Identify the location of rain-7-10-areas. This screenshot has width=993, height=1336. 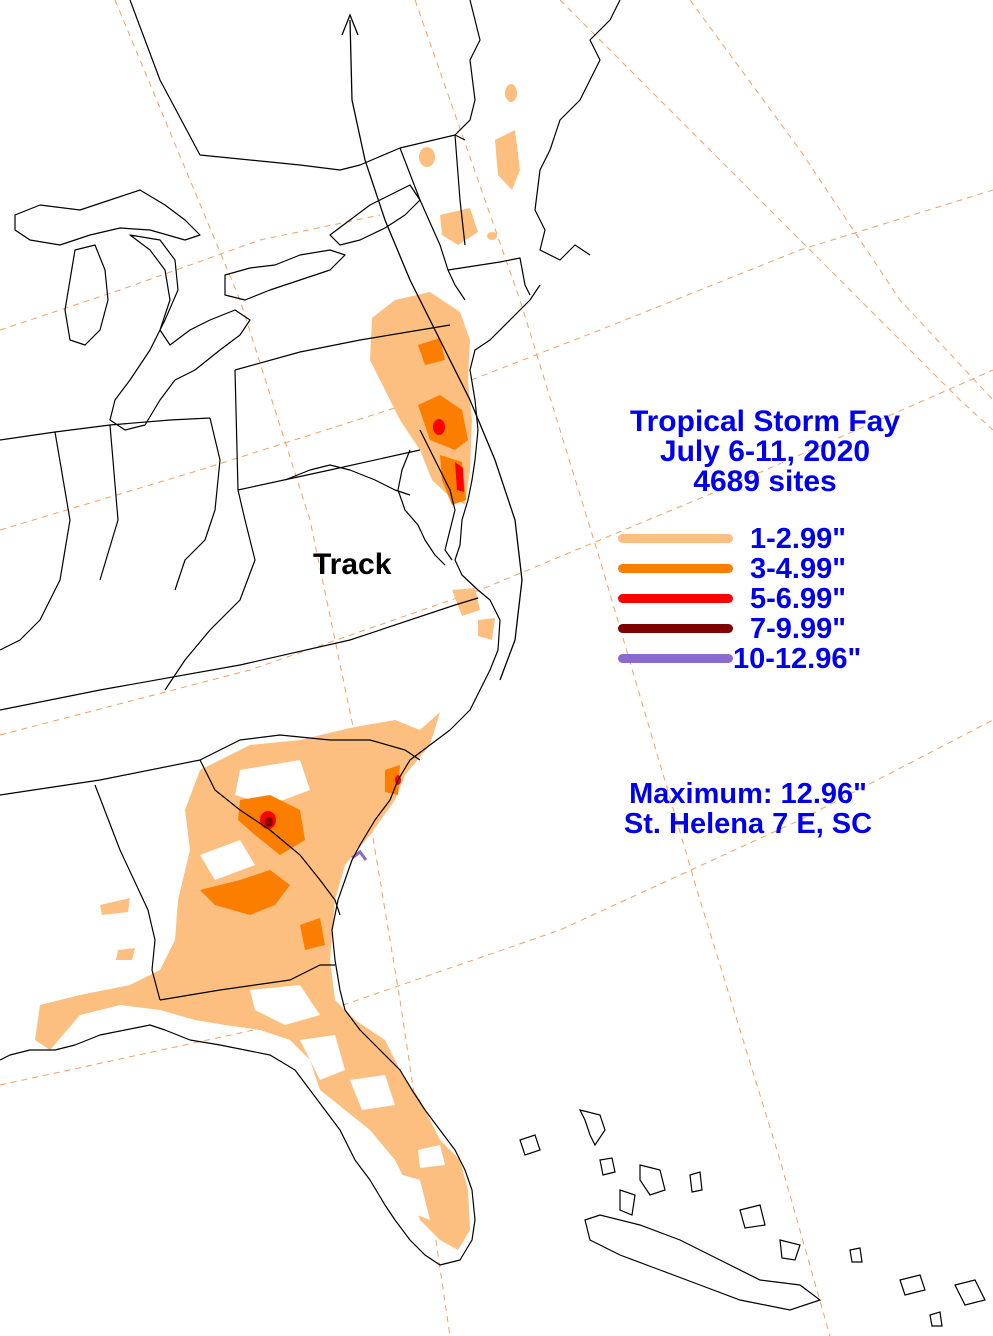
(269, 822).